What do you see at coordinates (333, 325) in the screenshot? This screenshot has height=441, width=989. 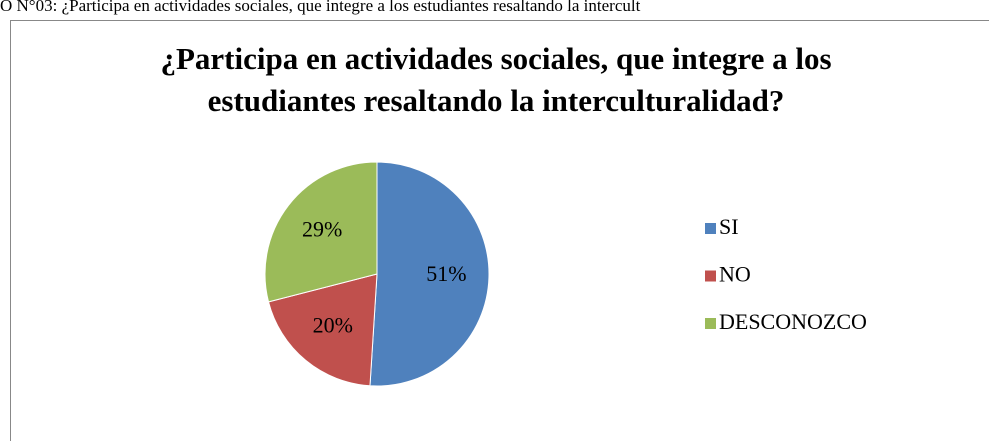 I see `data-label: 20%` at bounding box center [333, 325].